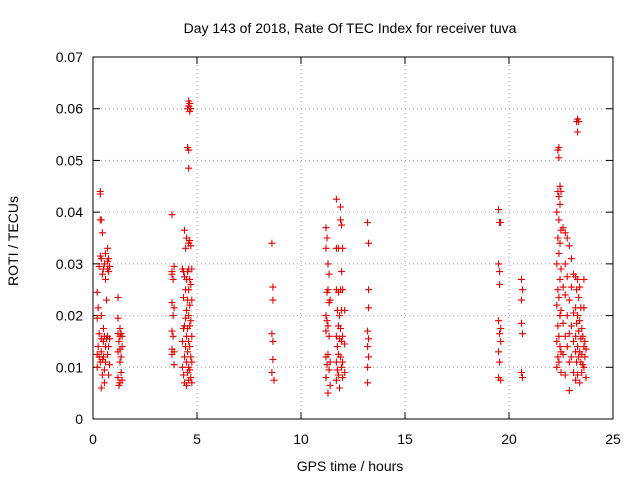  I want to click on y-tick-label: 0.05, so click(69, 160).